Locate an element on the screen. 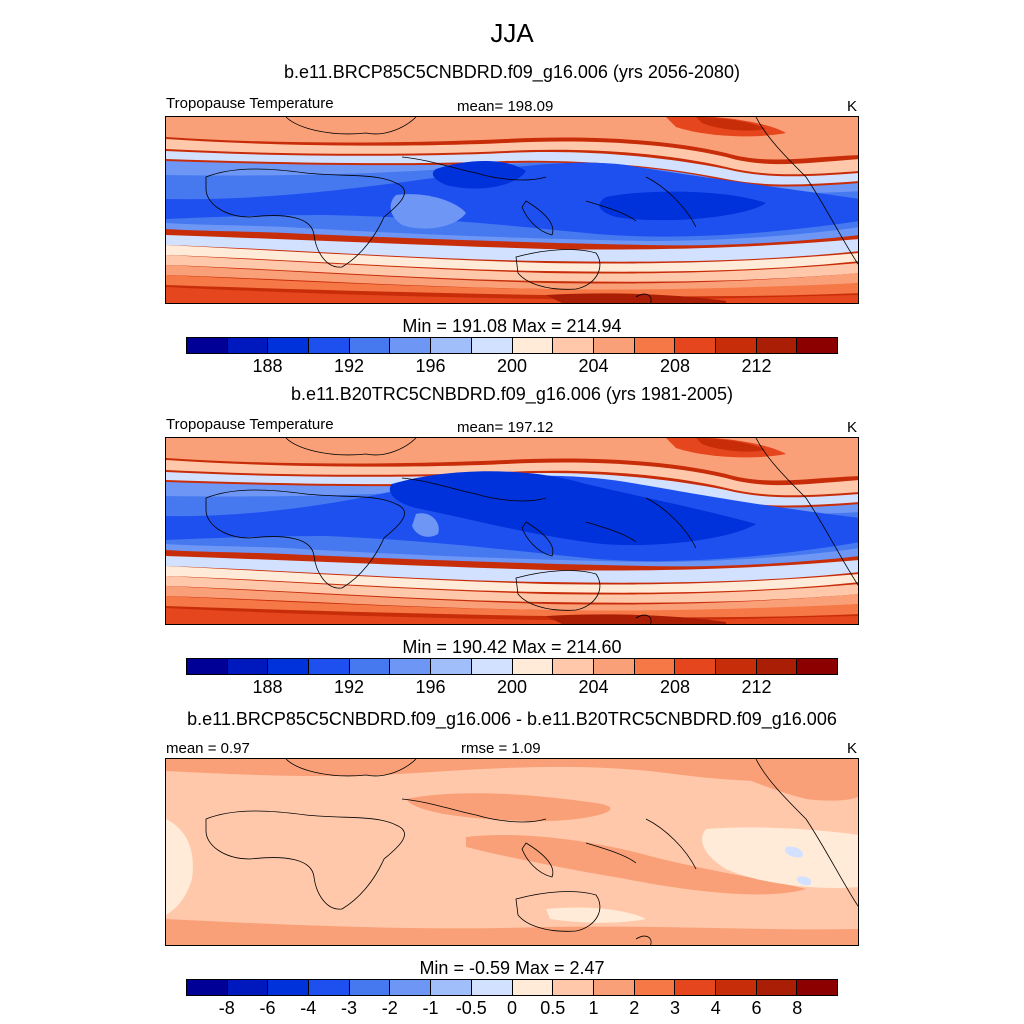 The width and height of the screenshot is (1024, 1024). panel-2-map is located at coordinates (512, 531).